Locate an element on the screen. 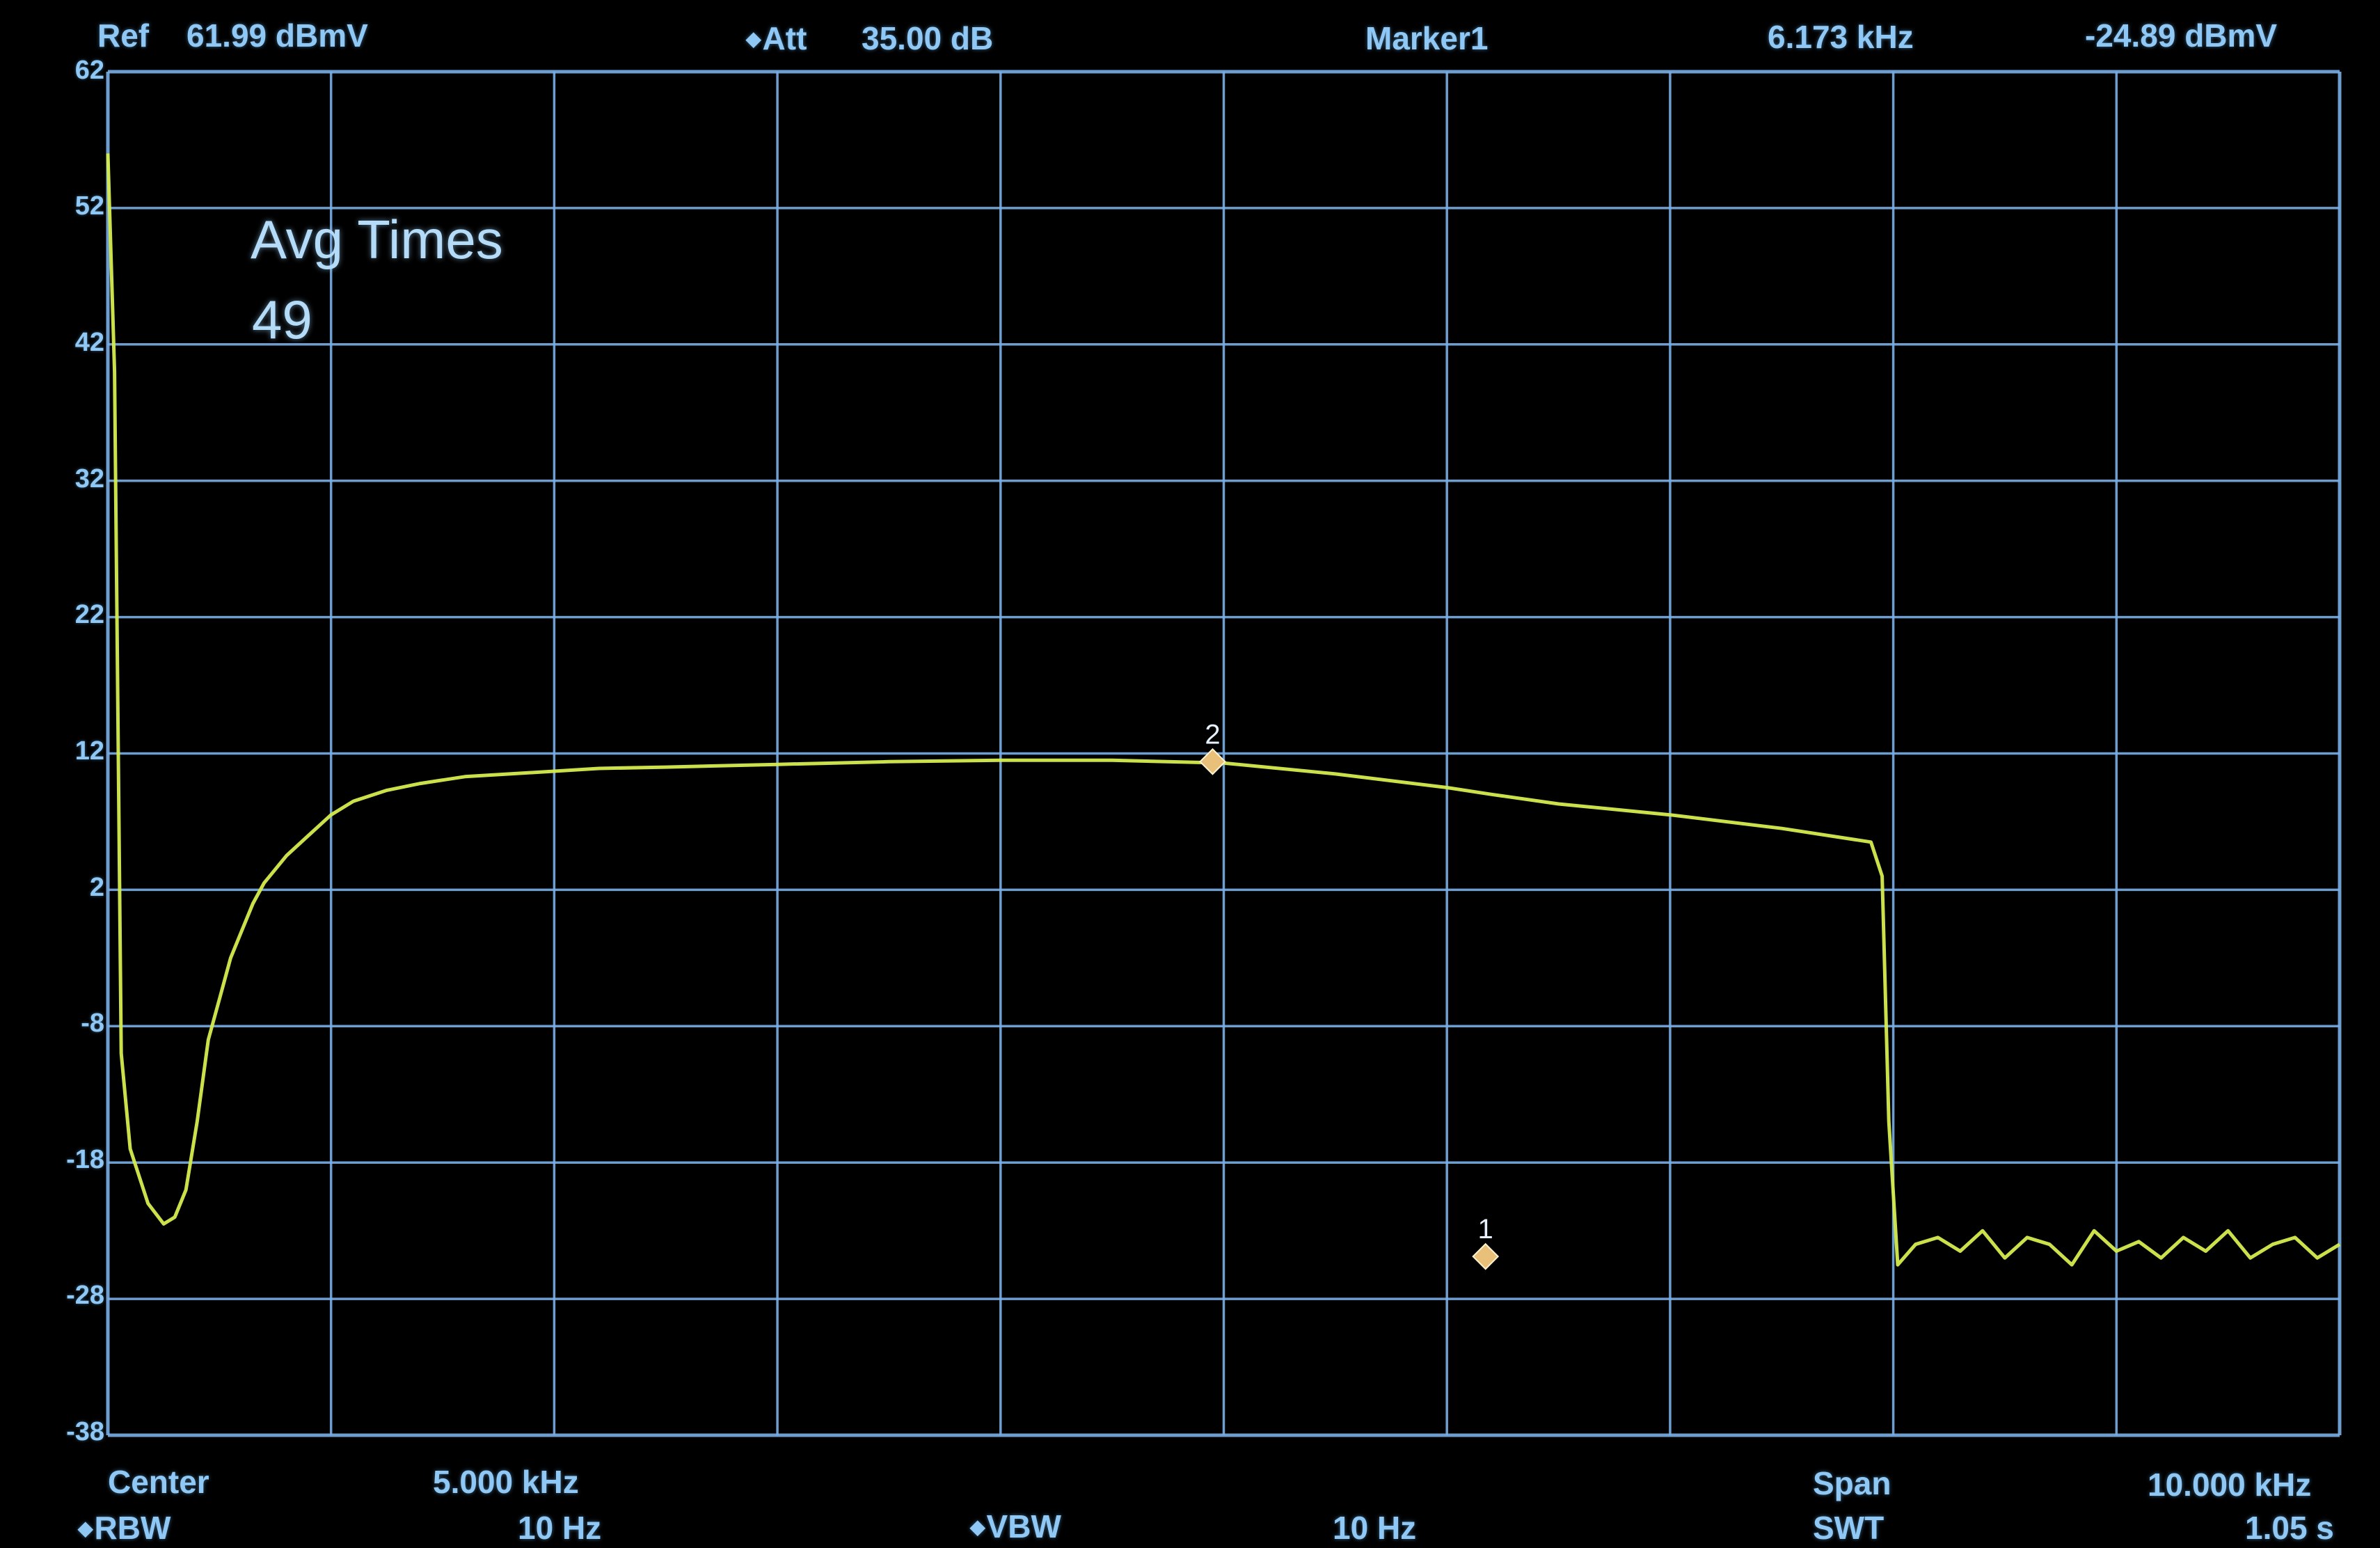 Image resolution: width=2380 pixels, height=1548 pixels. y-tick-label: -28 is located at coordinates (85, 1295).